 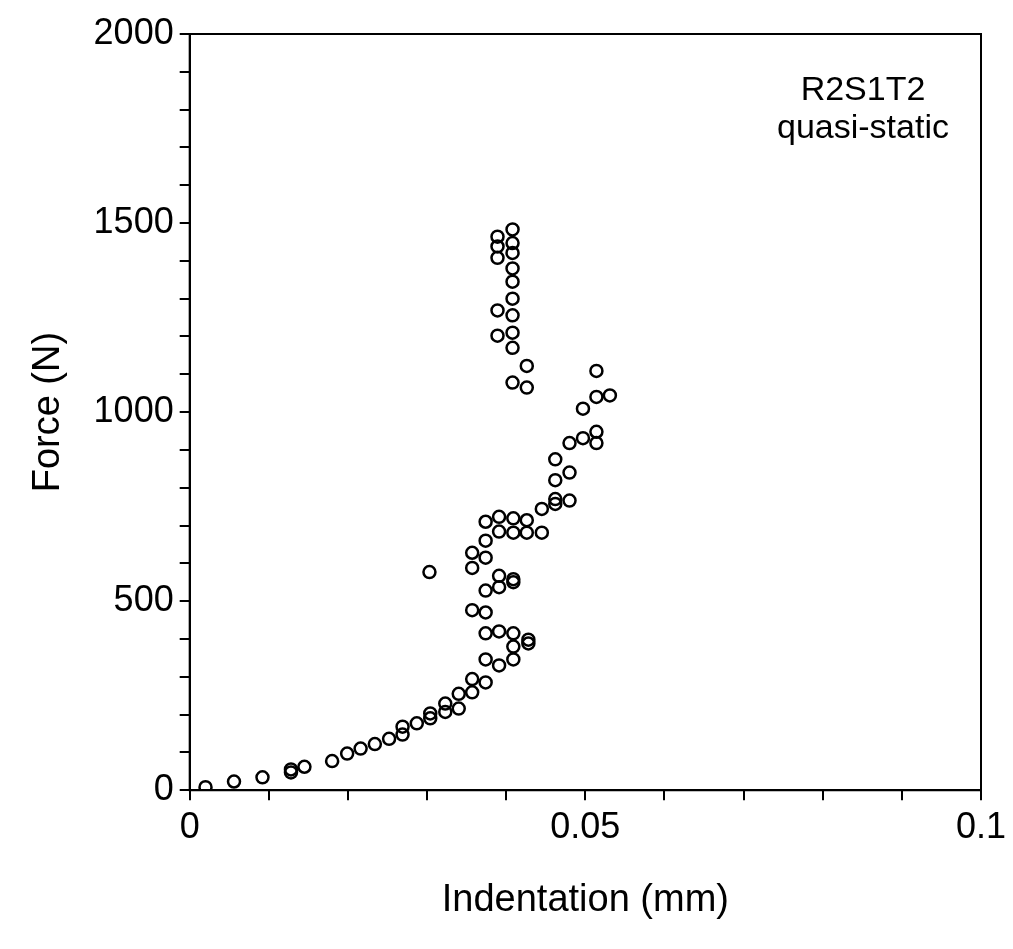 What do you see at coordinates (585, 897) in the screenshot?
I see `x-axis-title: Indentation (mm)` at bounding box center [585, 897].